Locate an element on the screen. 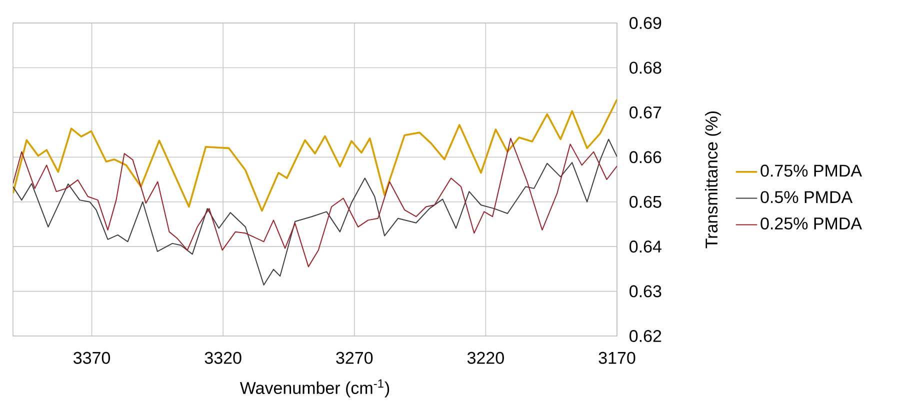  y-tick-label: 0.66 is located at coordinates (646, 157).